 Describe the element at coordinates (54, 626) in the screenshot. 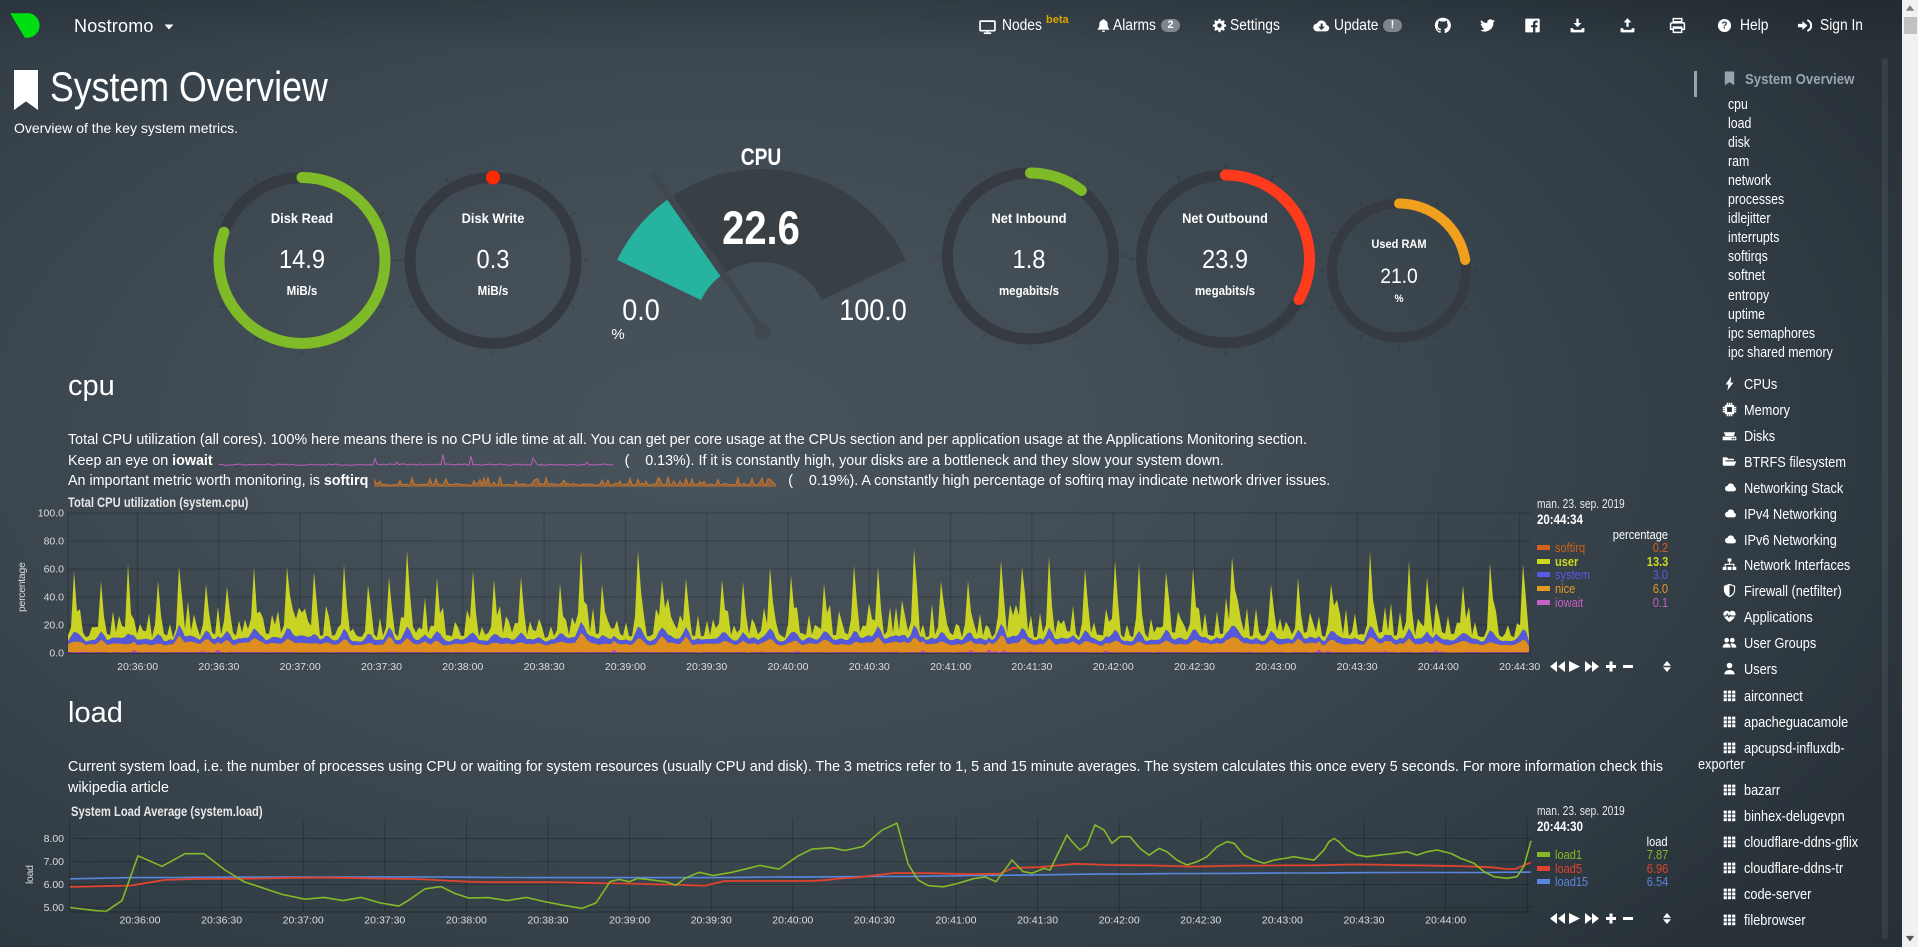

I see `svg-text: 20.0` at that location.